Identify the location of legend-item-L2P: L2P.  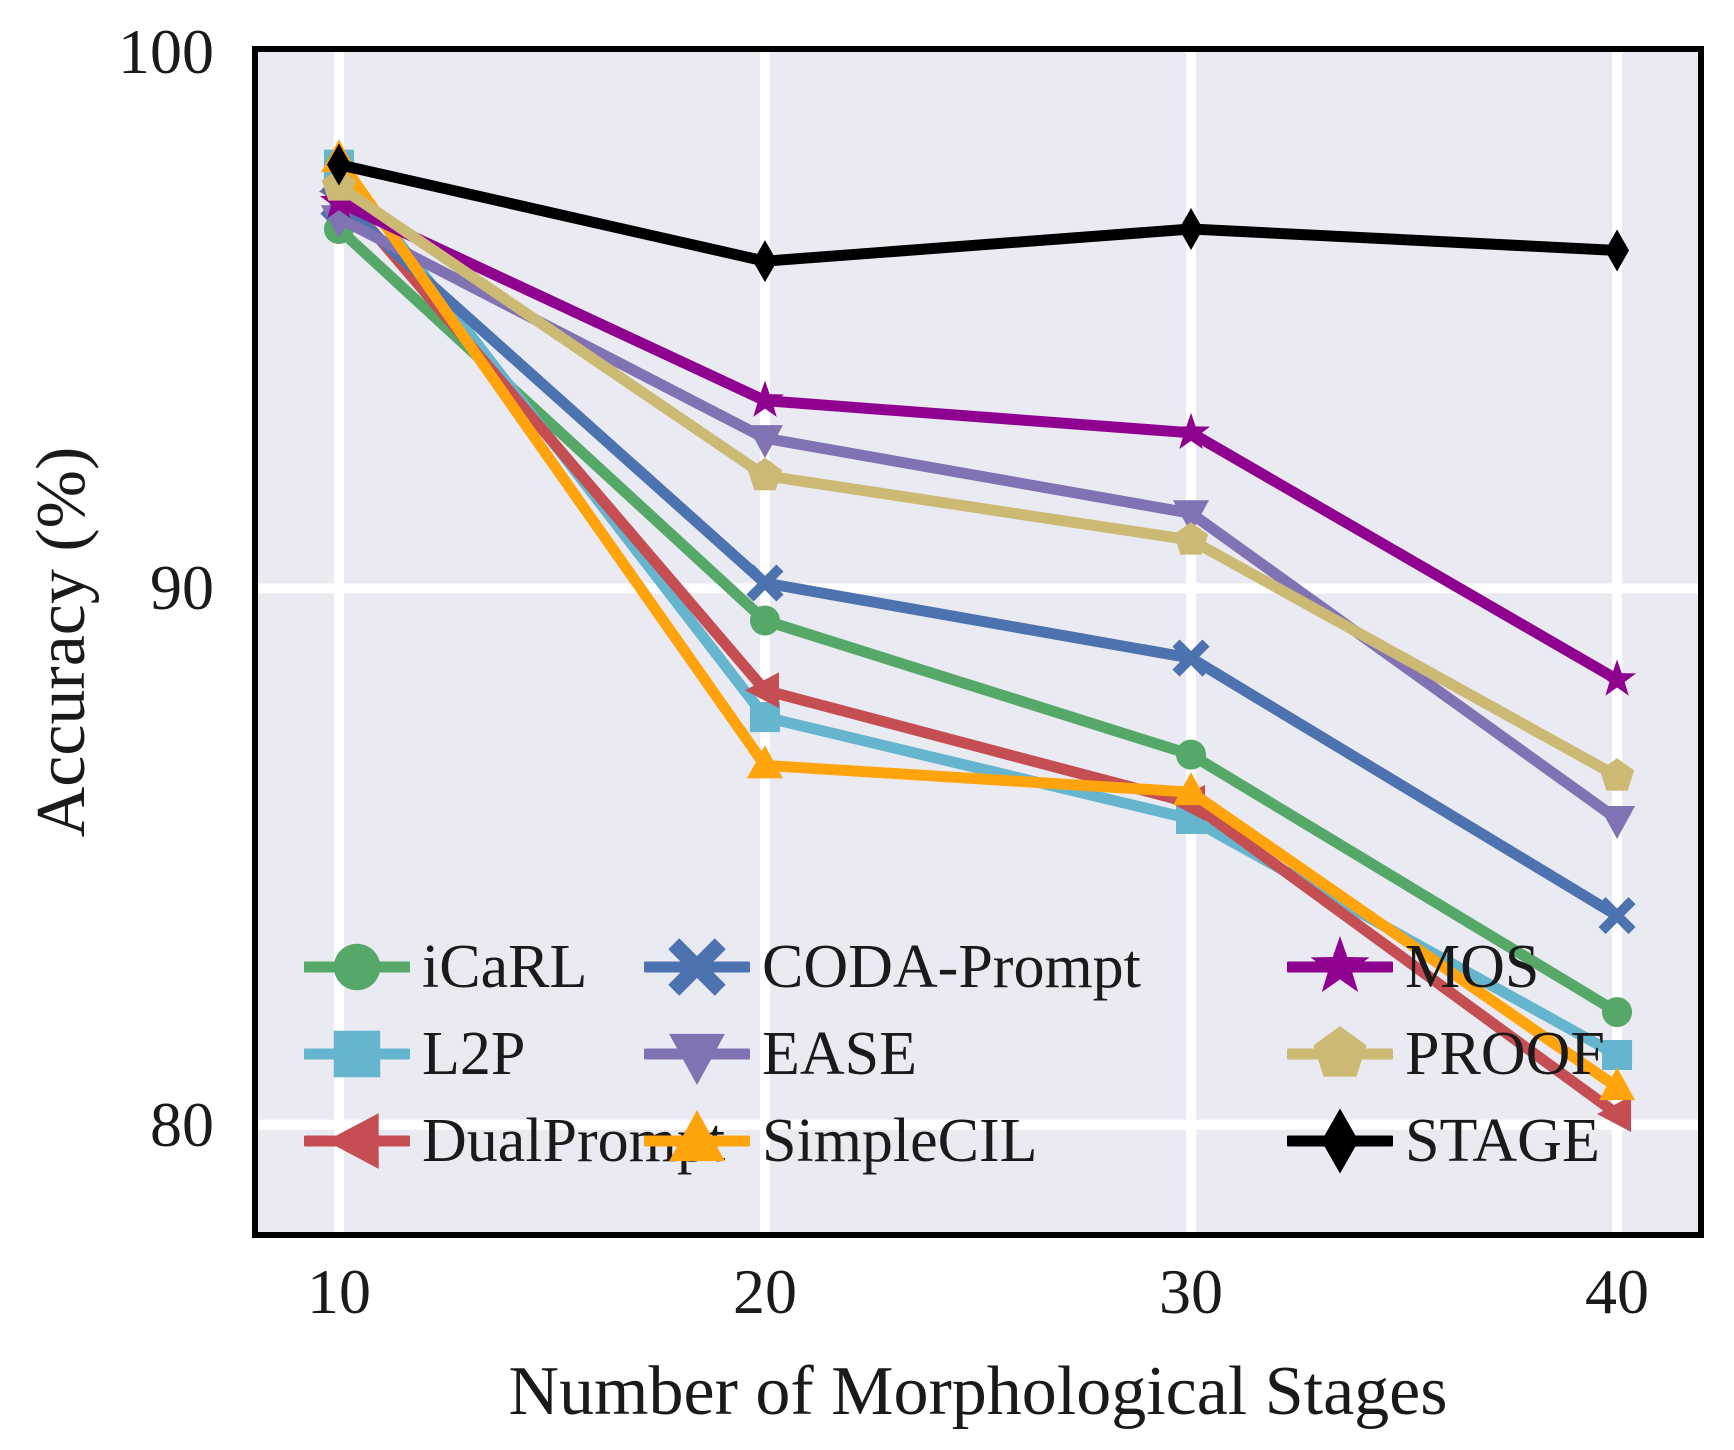
(414, 1054).